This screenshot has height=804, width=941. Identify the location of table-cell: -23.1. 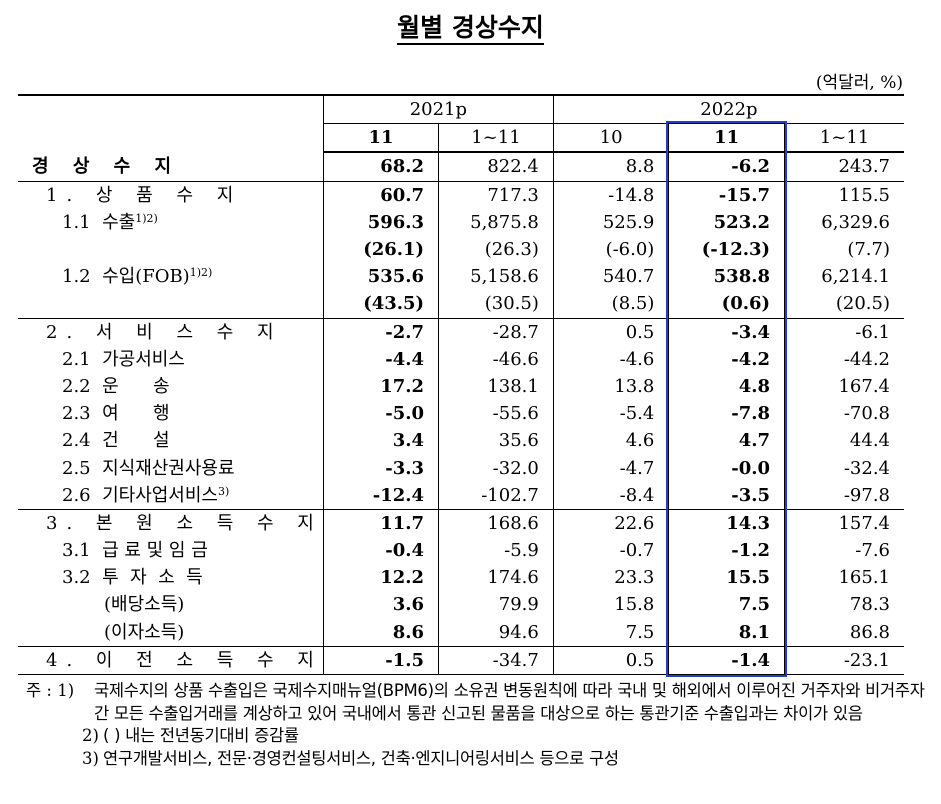
(844, 660).